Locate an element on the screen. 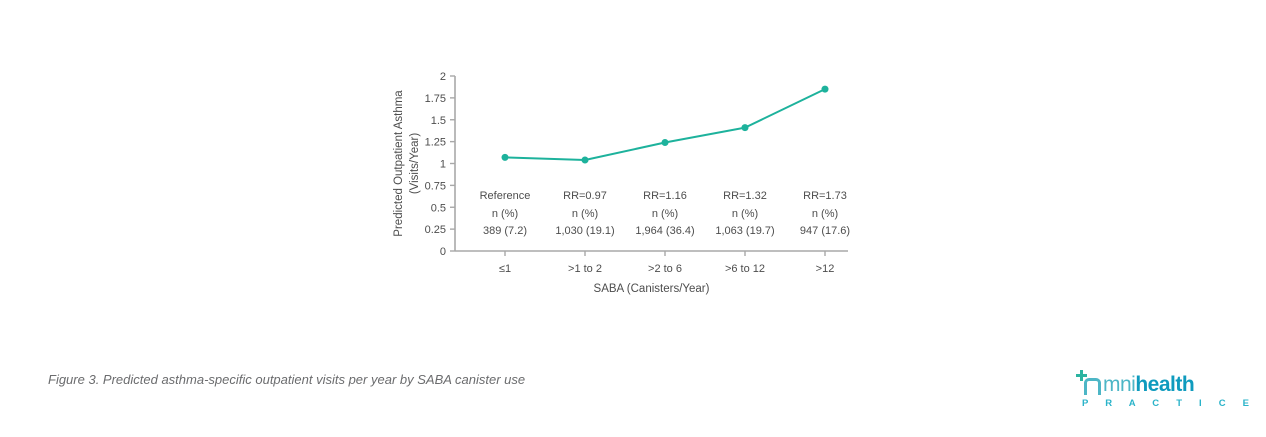 The image size is (1266, 437). annotation-rr: RR=0.97 is located at coordinates (585, 196).